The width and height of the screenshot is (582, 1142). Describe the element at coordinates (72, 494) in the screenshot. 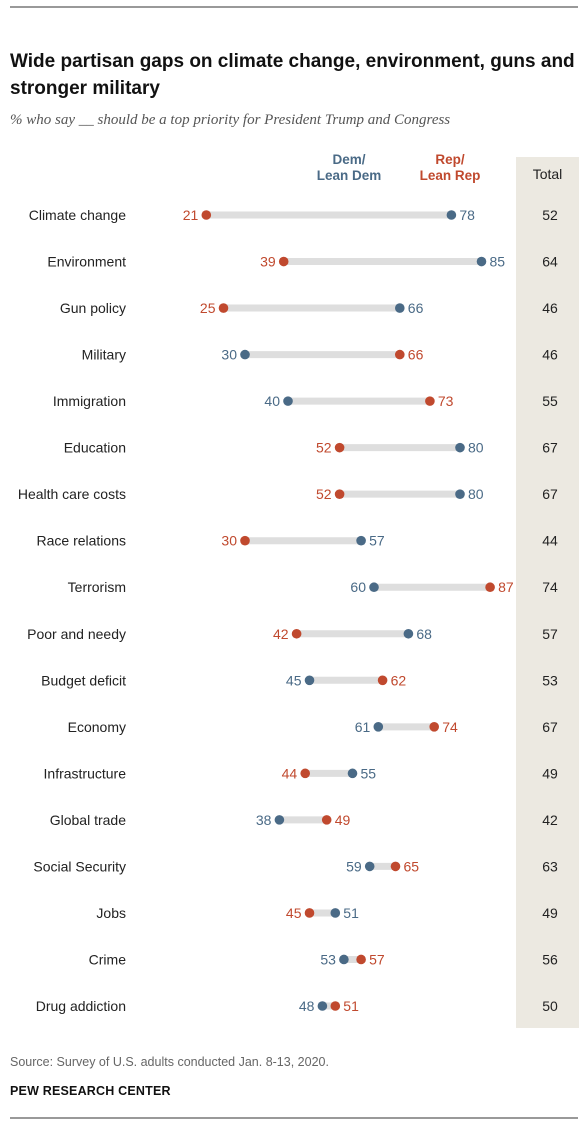

I see `row-label: Health care costs` at that location.